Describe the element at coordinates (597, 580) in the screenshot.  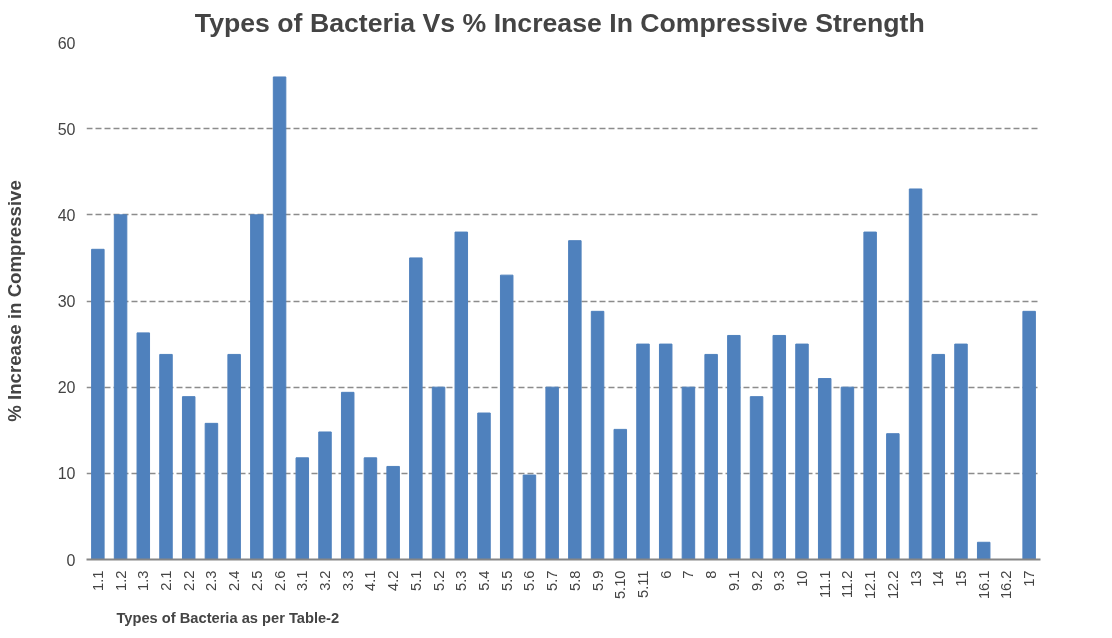
I see `x-tick-label: 5.9` at that location.